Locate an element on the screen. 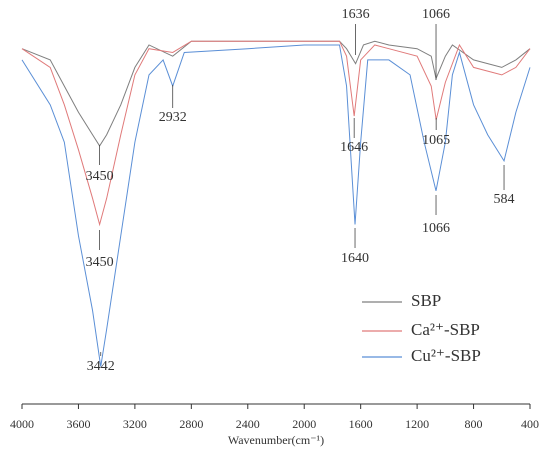  annotation: 1636 is located at coordinates (356, 14).